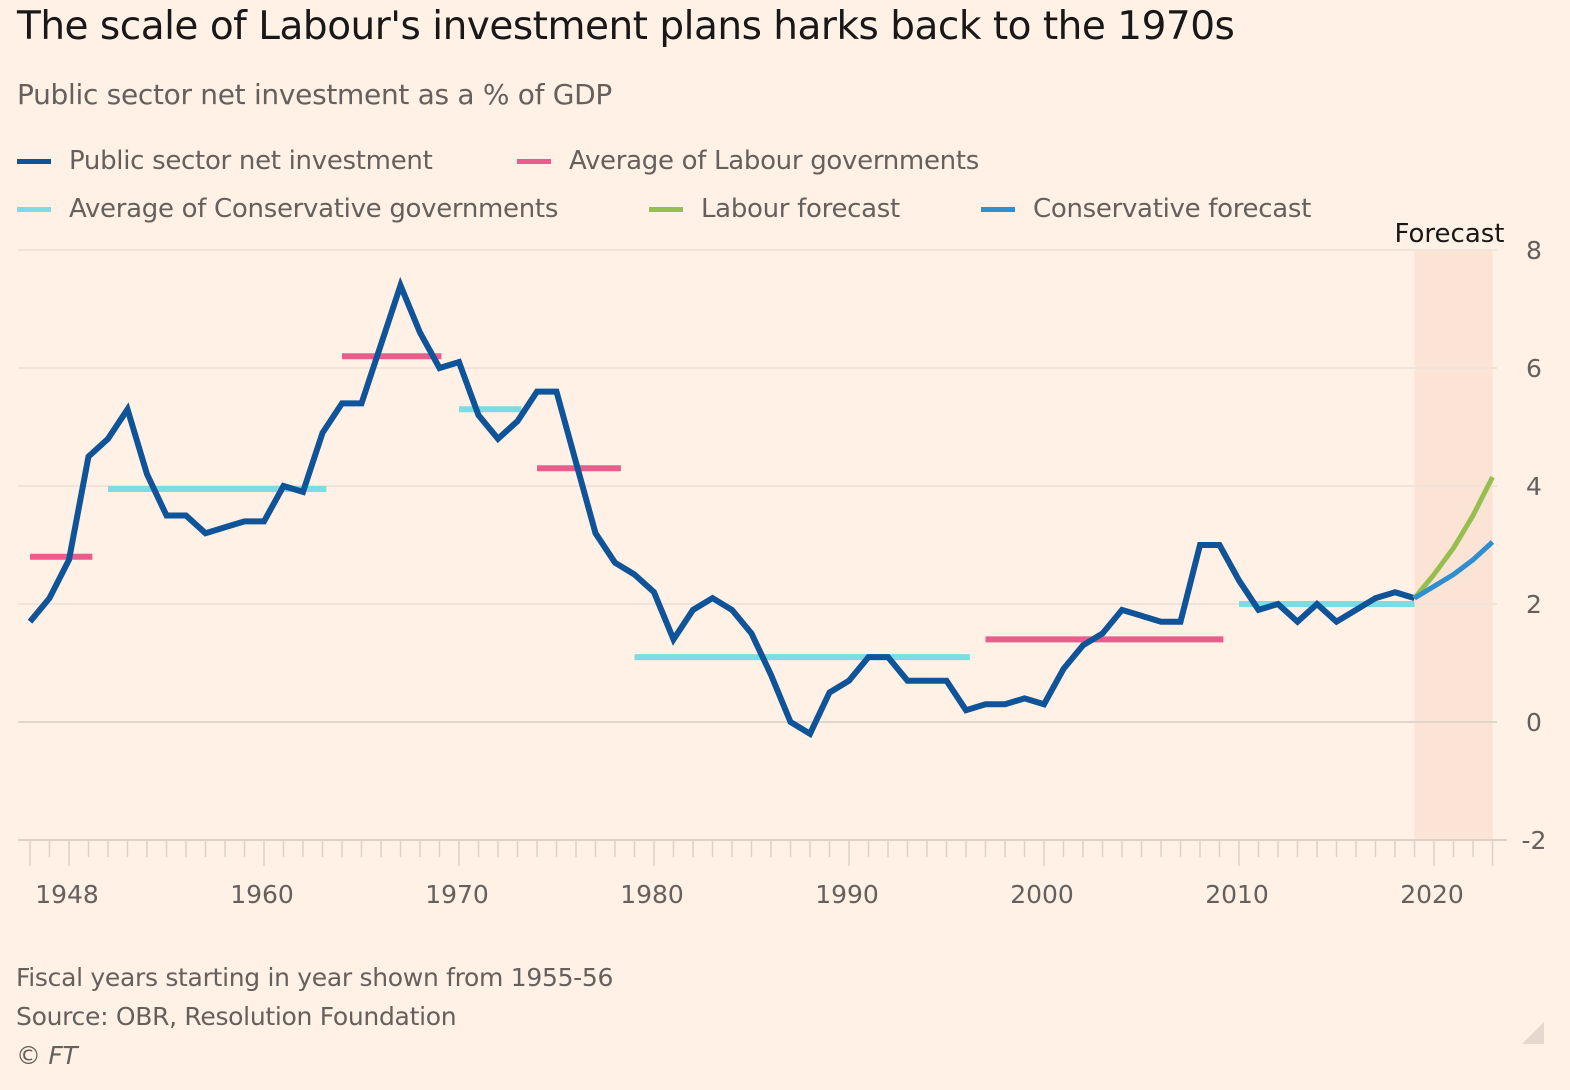  I want to click on x-axis: 1948 1960 1970 1980 1990 2000 2010 2020, so click(762, 874).